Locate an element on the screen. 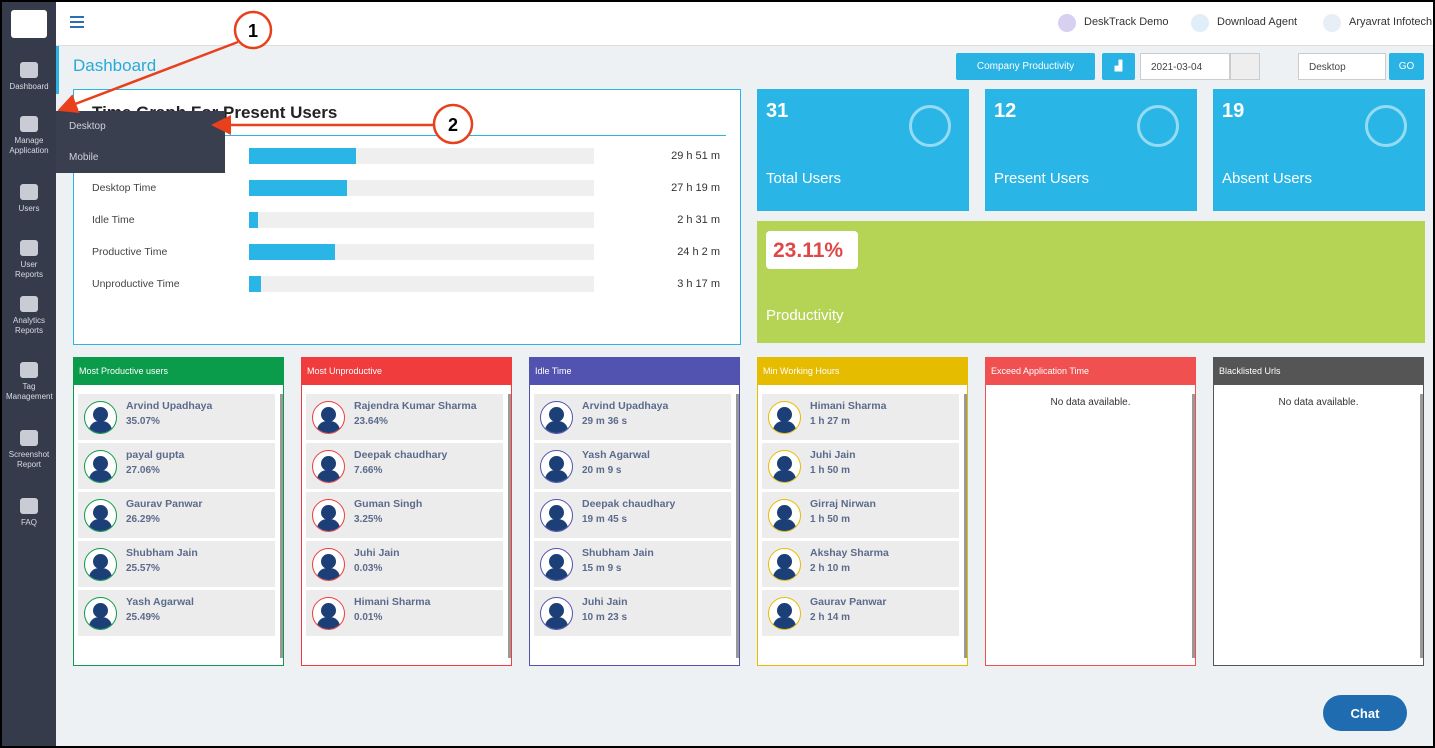 The height and width of the screenshot is (748, 1435). stat-card: 19 Absent Users is located at coordinates (1319, 150).